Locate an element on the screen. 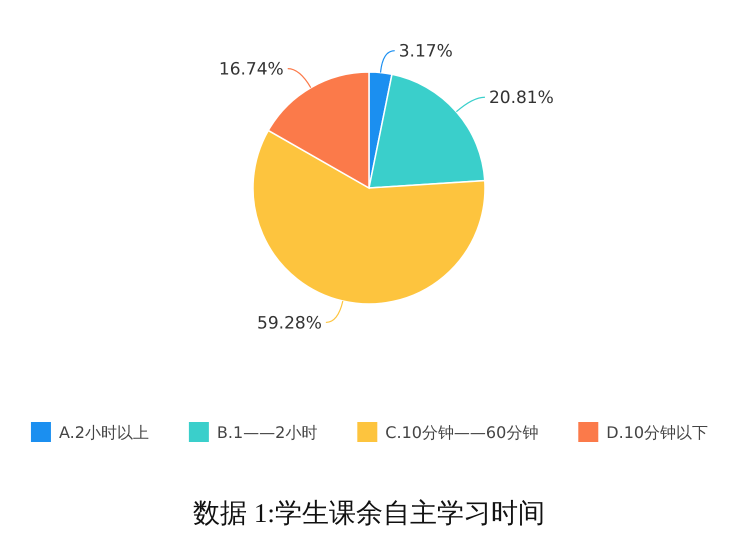 This screenshot has height=549, width=739. data-label: 16.74% is located at coordinates (251, 70).